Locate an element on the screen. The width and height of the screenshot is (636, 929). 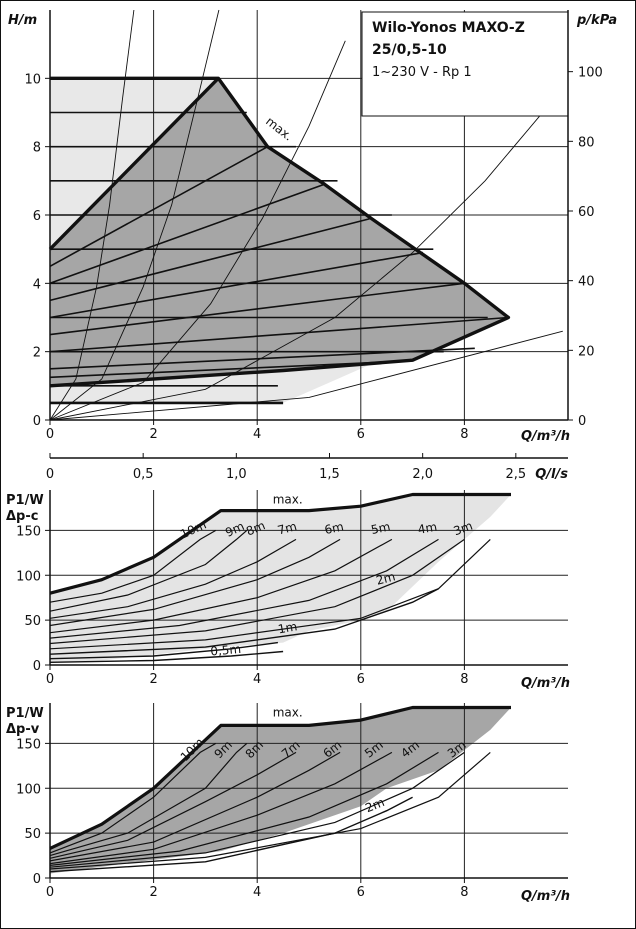
title-subtitle: 1~230 V - Rp 1 is located at coordinates (422, 72).